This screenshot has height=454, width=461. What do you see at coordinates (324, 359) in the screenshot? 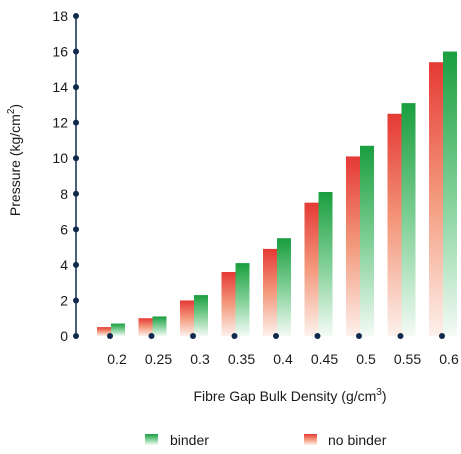
I see `x-tick-label-0.45: 0.45` at bounding box center [324, 359].